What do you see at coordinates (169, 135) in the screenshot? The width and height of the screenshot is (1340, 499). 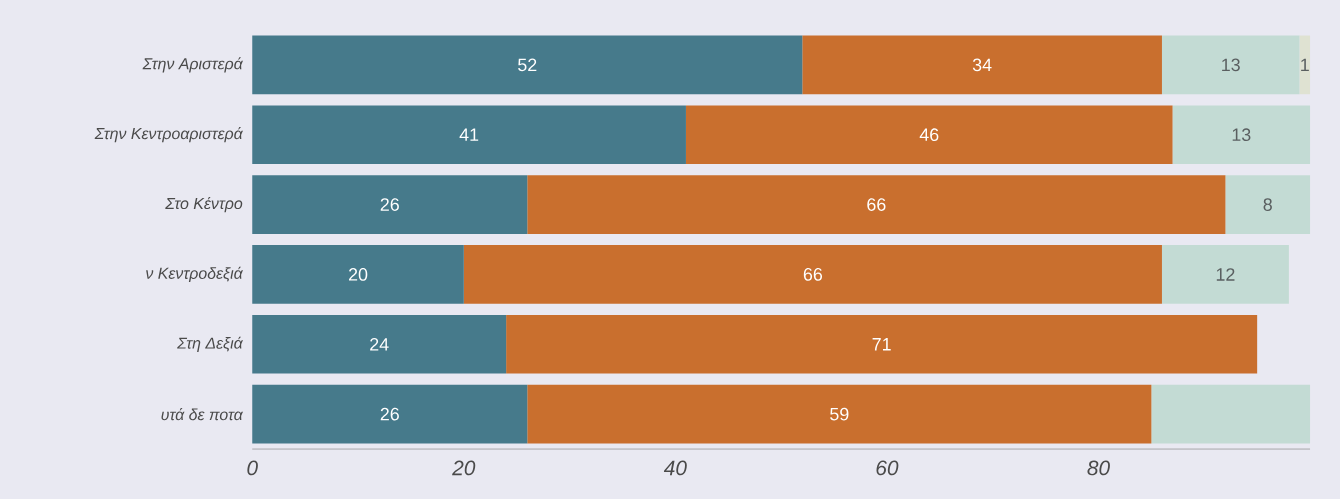 I see `y-tick-label: Στην Κεντροαριστερά` at bounding box center [169, 135].